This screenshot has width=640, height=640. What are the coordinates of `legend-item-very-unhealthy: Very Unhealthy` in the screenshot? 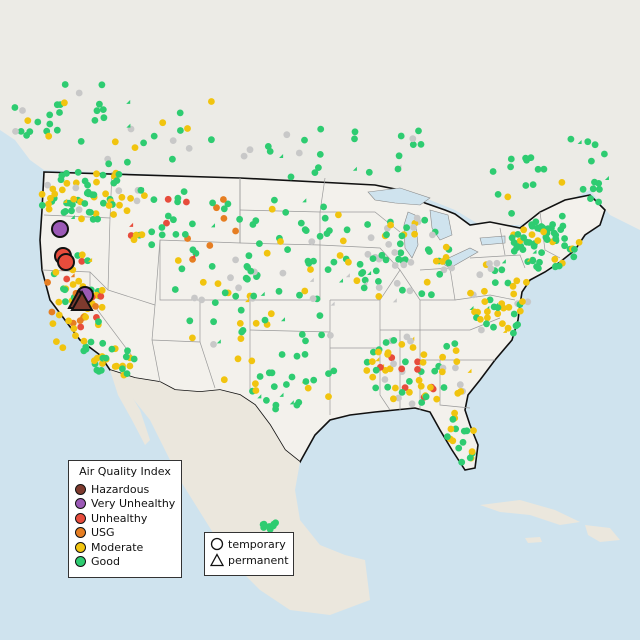 It's located at (125, 504).